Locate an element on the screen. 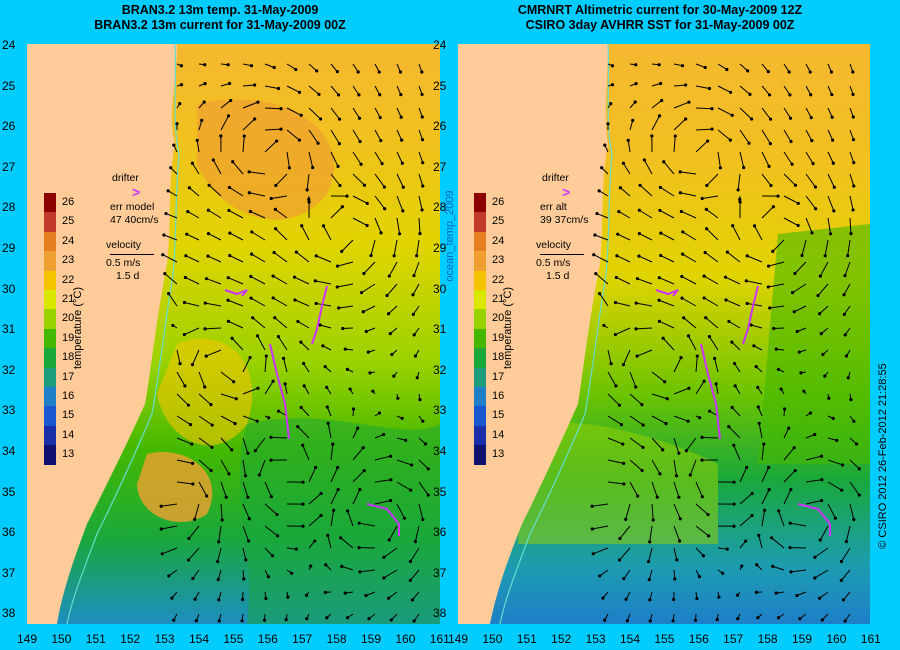 This screenshot has width=900, height=650. colorbar-tick-label: 25 is located at coordinates (68, 221).